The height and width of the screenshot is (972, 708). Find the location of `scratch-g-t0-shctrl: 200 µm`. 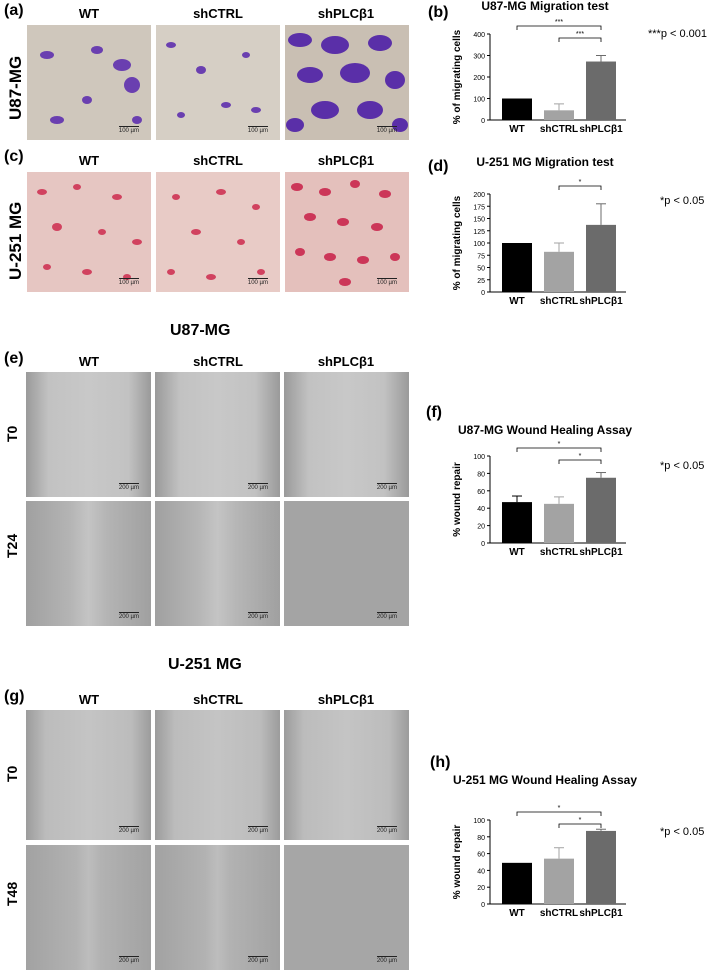

scratch-g-t0-shctrl: 200 µm is located at coordinates (217, 775).